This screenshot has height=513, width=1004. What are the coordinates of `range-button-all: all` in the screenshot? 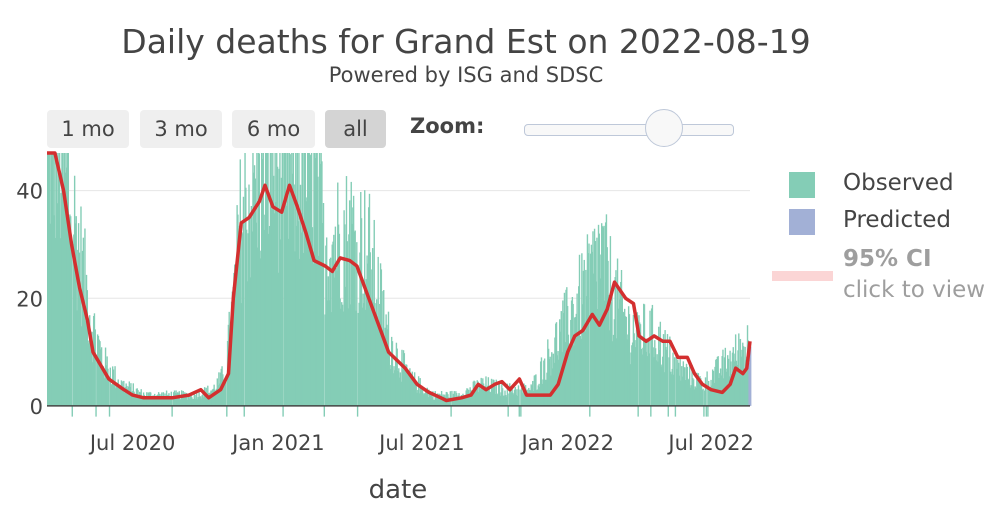 It's located at (355, 129).